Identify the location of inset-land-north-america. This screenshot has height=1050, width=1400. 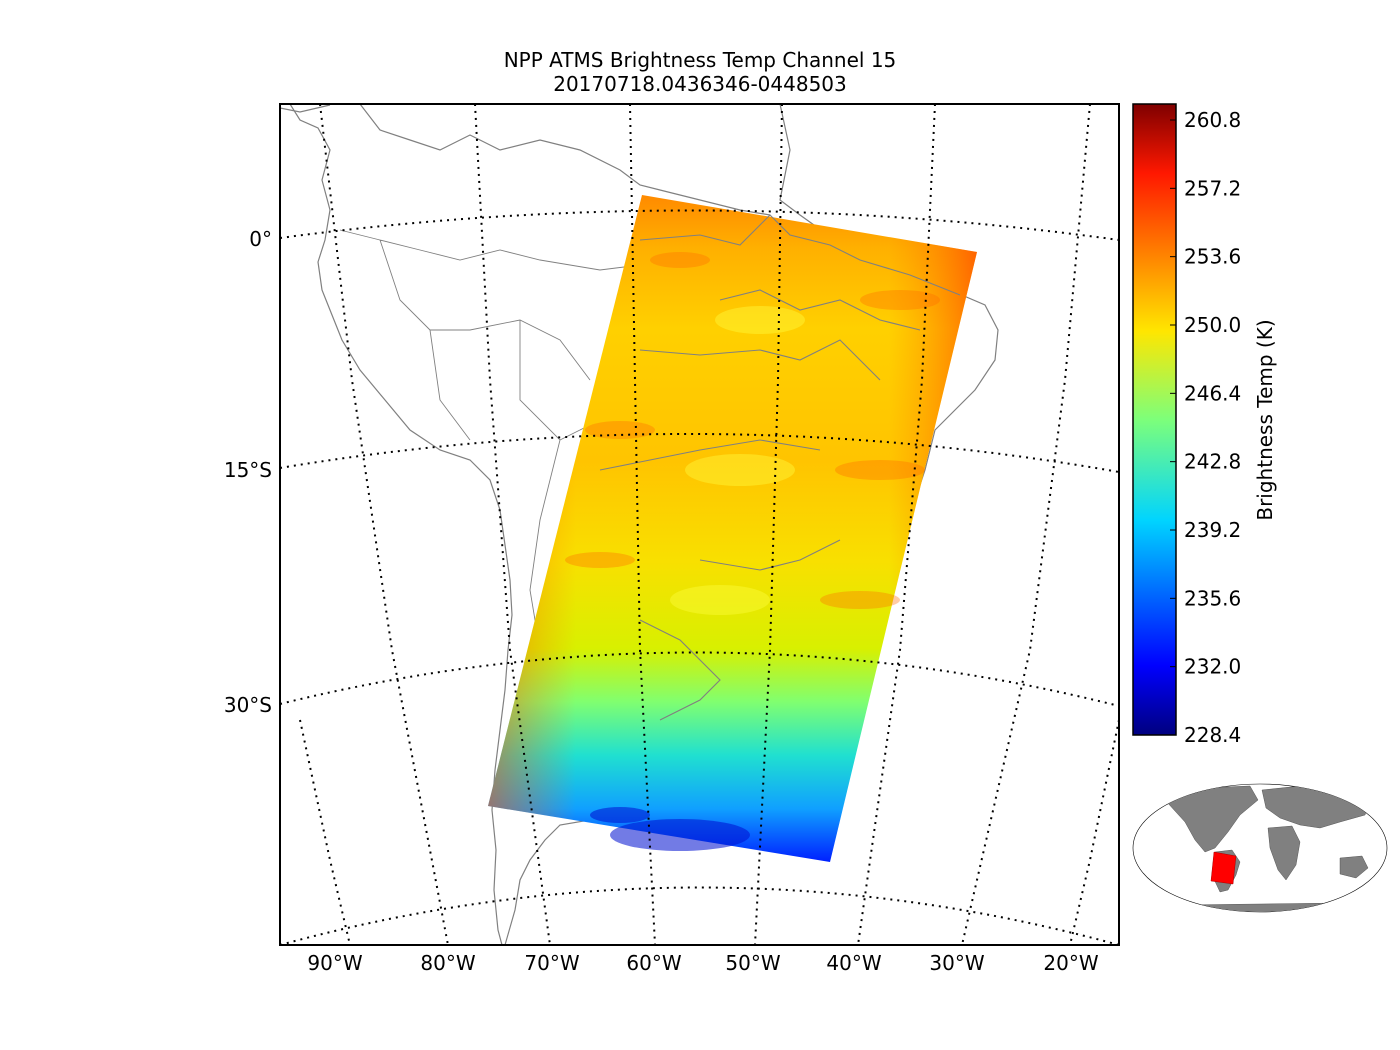
(1211, 819).